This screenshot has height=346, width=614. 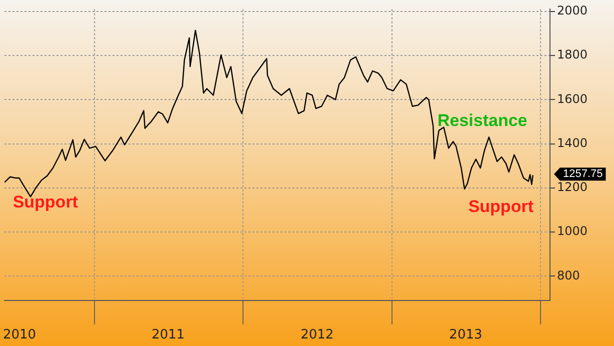 I want to click on annotation: Resistance, so click(x=482, y=120).